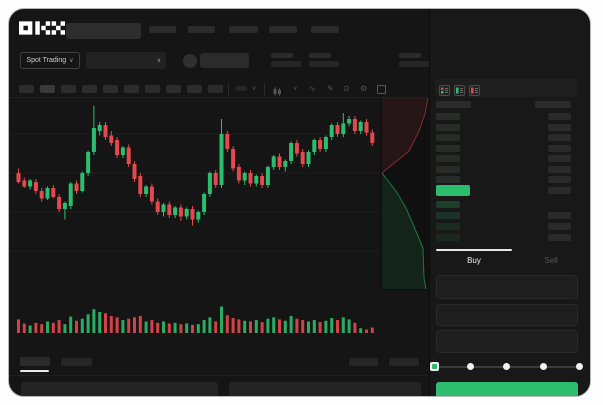 This screenshot has width=603, height=405. What do you see at coordinates (219, 375) in the screenshot?
I see `tabs-bottom-divider` at bounding box center [219, 375].